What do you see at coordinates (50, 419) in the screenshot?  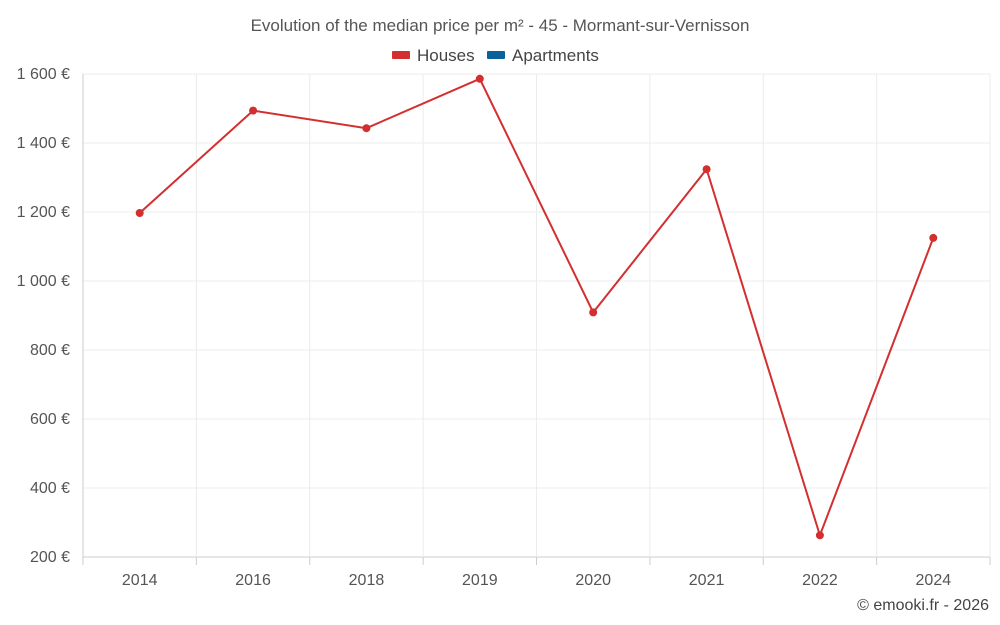 I see `y-tick-label: 600 €` at bounding box center [50, 419].